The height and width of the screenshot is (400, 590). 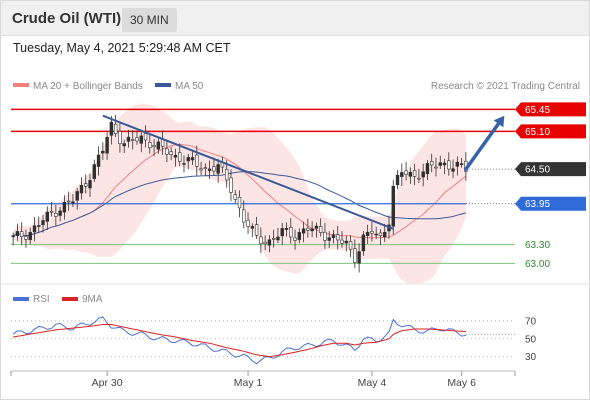 I want to click on x-tick-label: May 1, so click(x=248, y=383).